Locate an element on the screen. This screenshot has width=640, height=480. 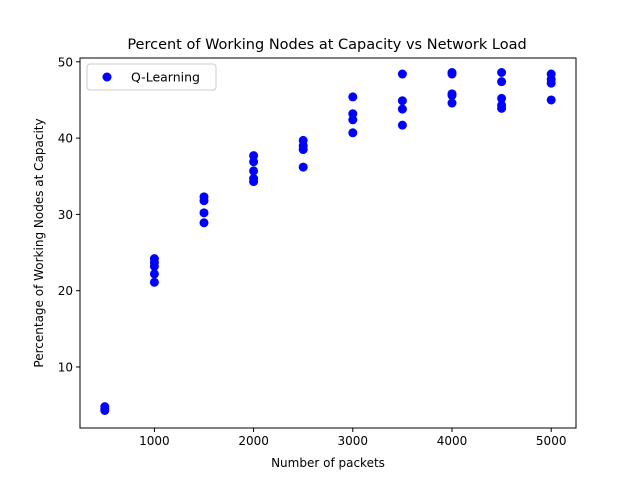
y-tick-label: 40 is located at coordinates (65, 139).